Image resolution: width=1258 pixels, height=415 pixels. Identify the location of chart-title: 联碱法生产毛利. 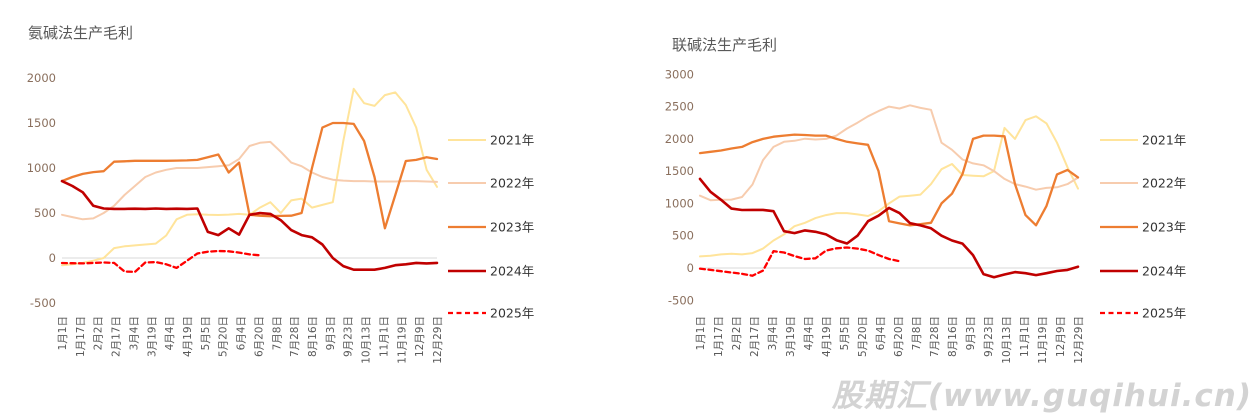
(724, 45).